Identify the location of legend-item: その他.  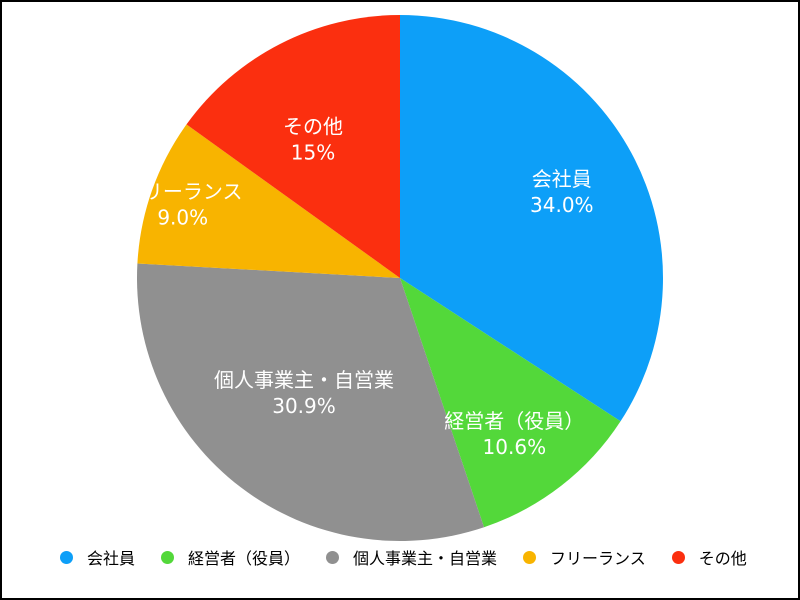
(709, 557).